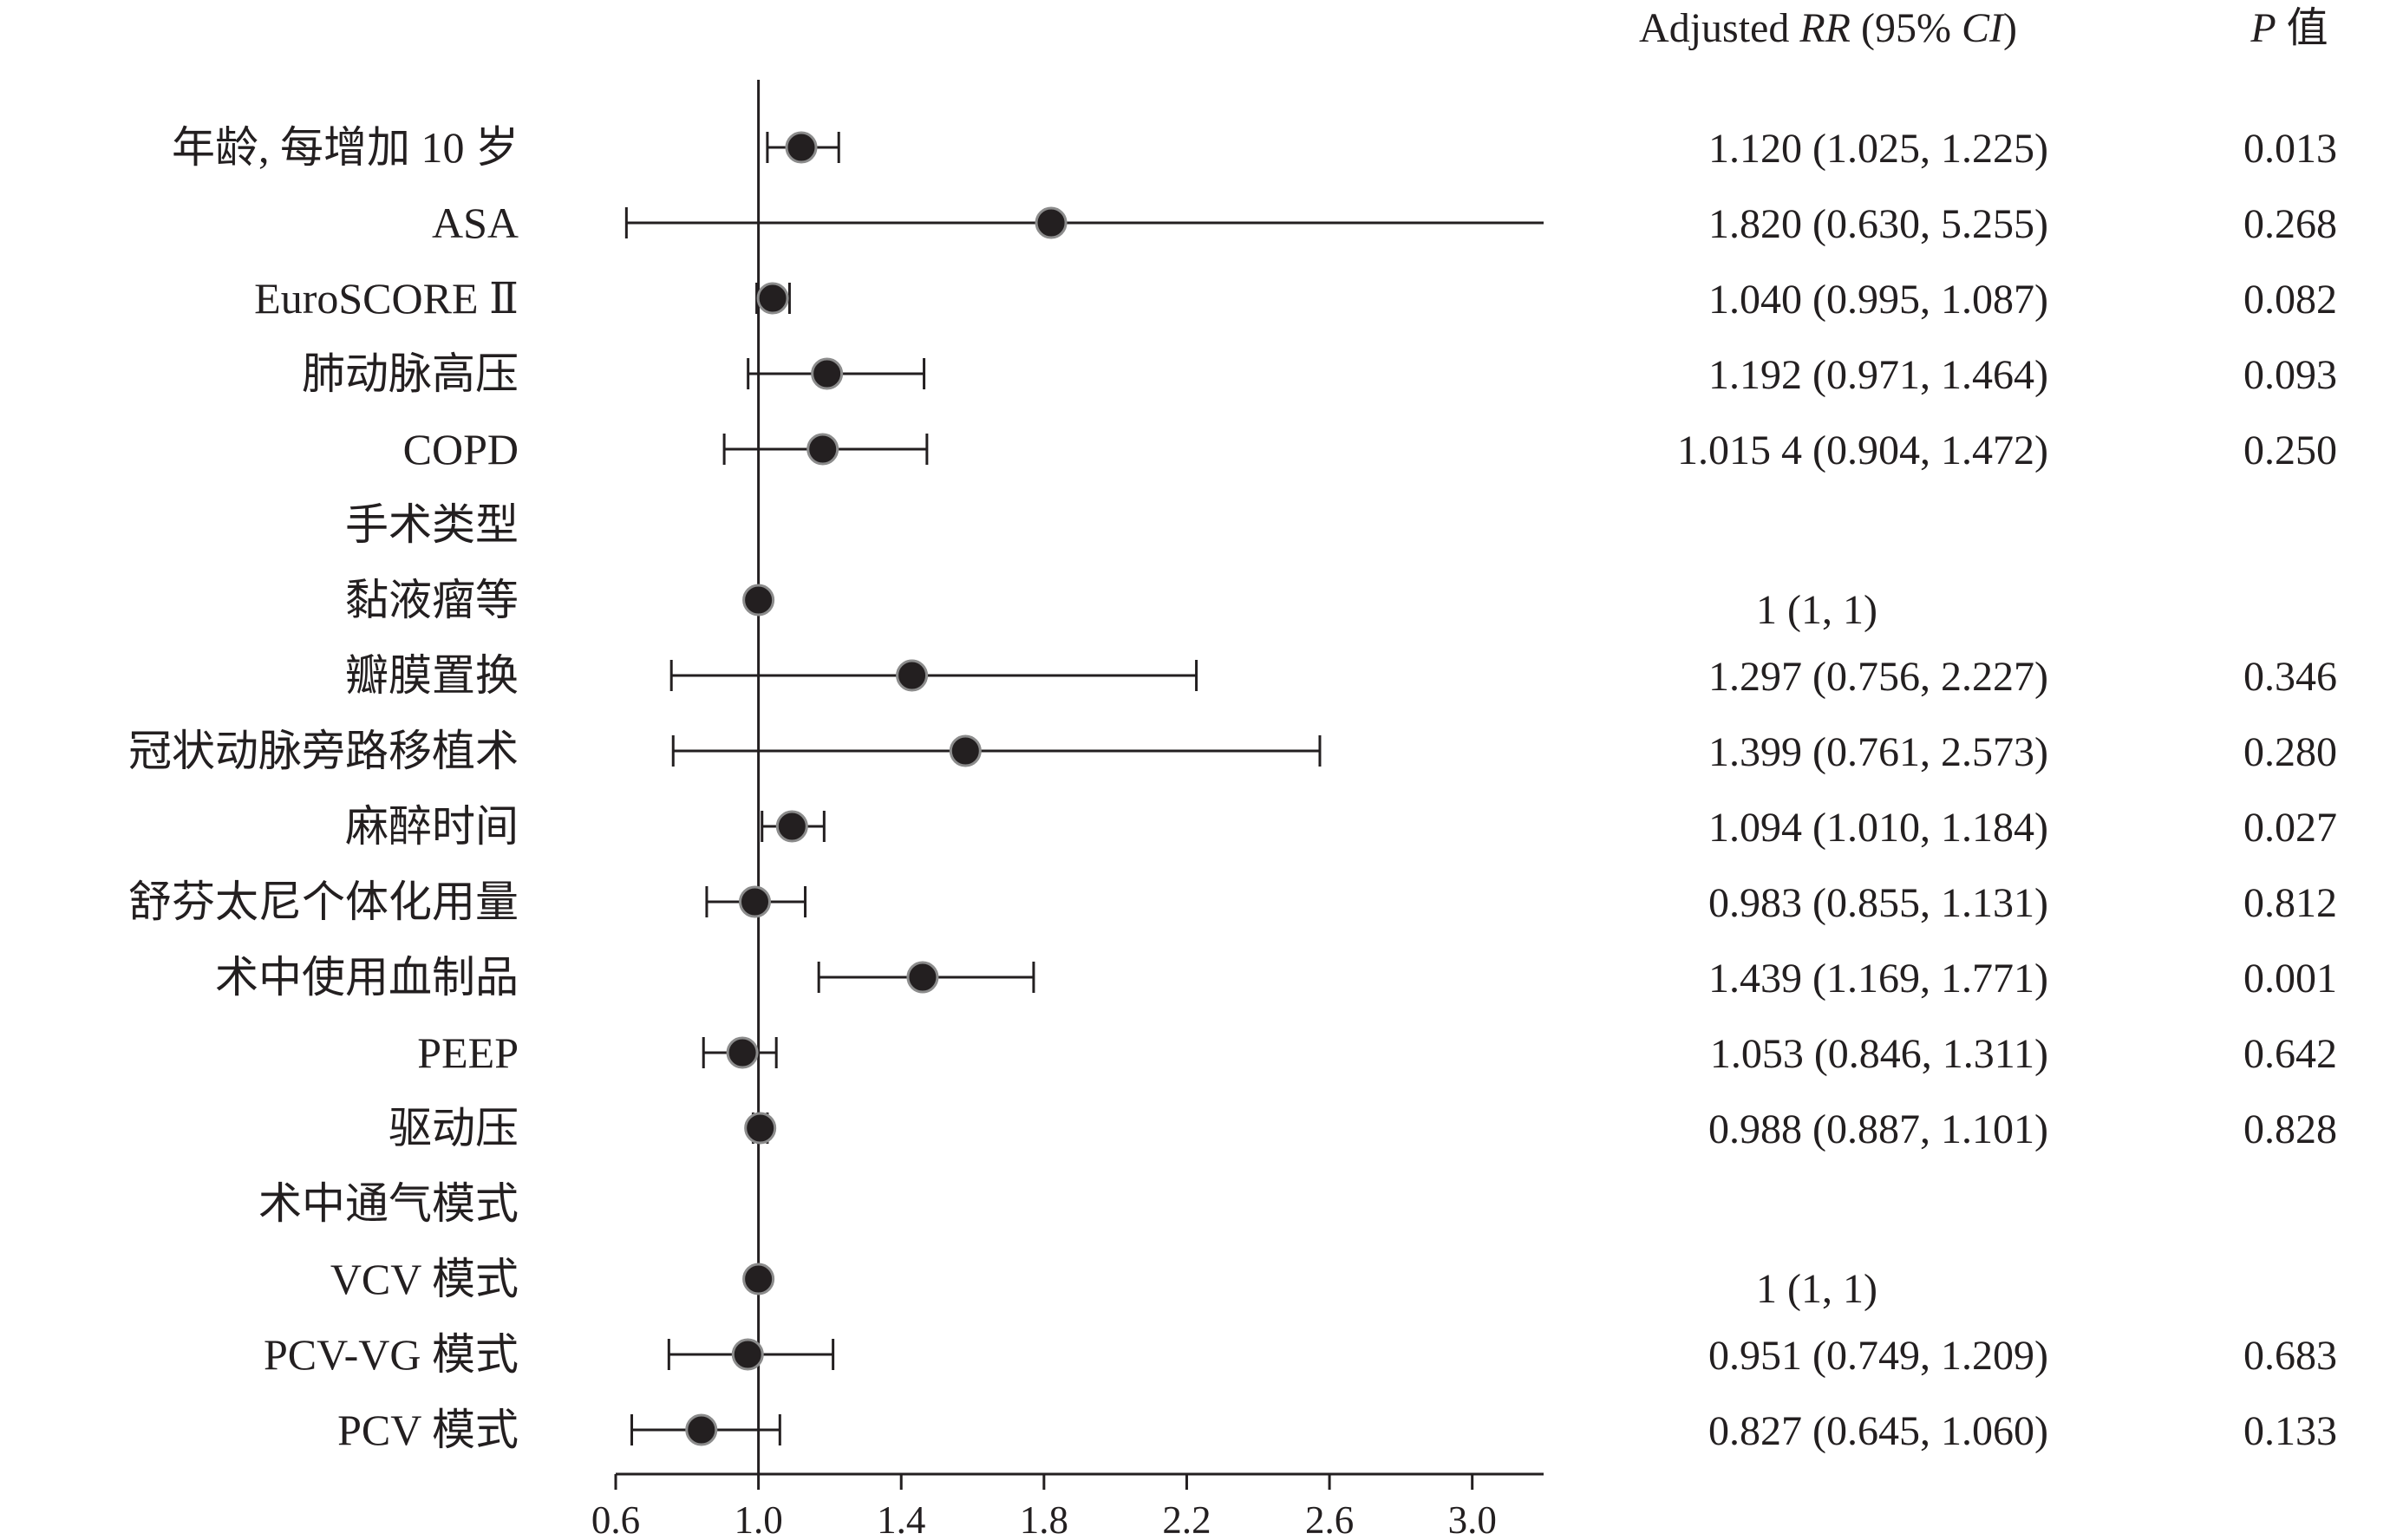 The image size is (2390, 1540). What do you see at coordinates (324, 902) in the screenshot?
I see `row-label: 舒芬太尼个体化用量` at bounding box center [324, 902].